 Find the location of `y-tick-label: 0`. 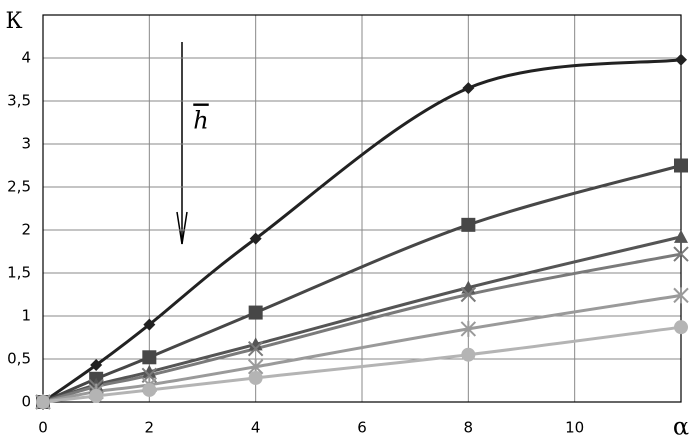

y-tick-label: 0 is located at coordinates (26, 402).